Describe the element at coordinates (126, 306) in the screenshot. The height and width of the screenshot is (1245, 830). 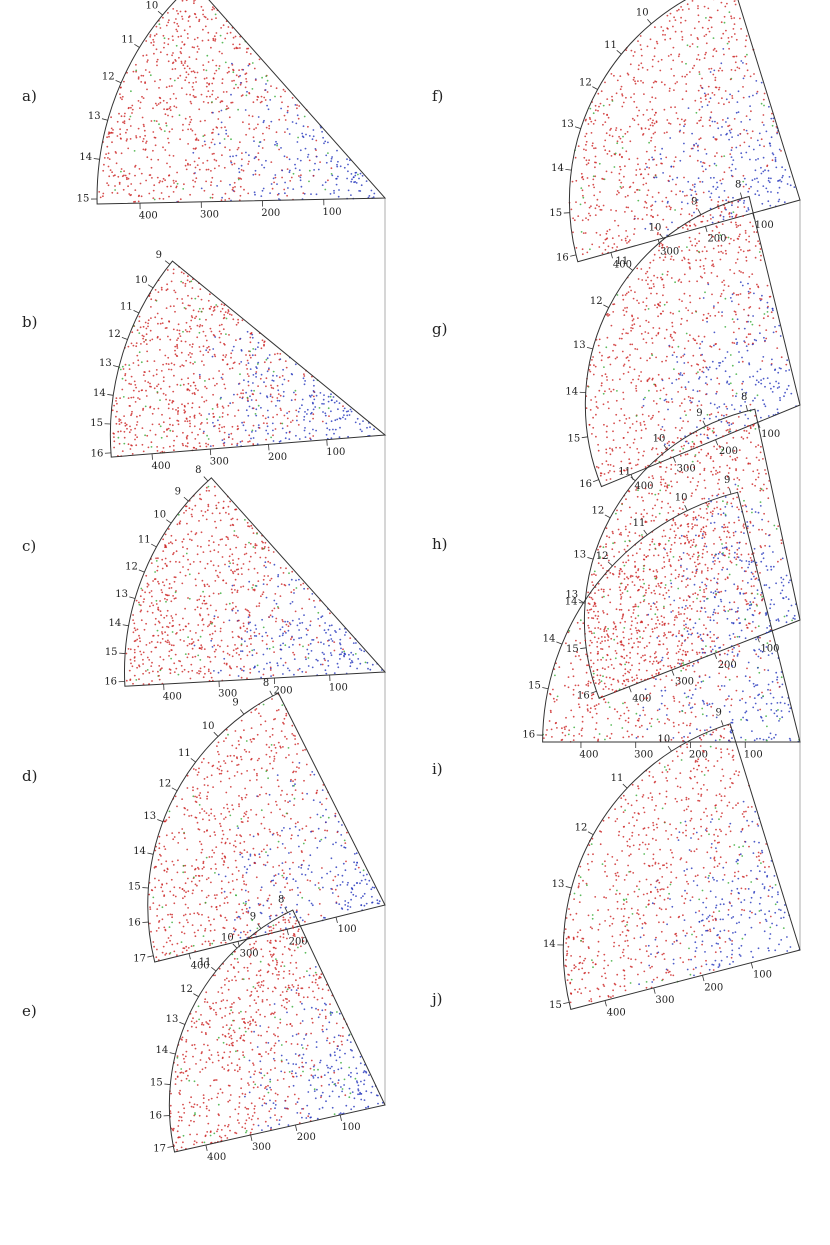
I see `ra-tick-label: 11` at that location.